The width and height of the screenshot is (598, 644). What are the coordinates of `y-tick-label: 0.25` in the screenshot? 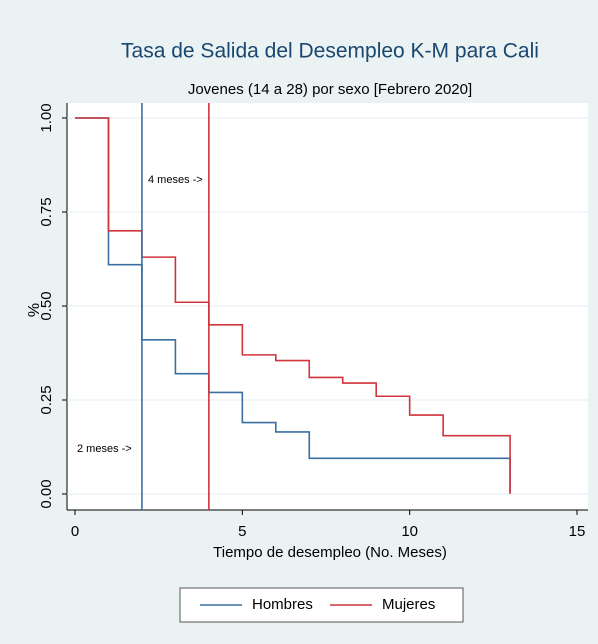 It's located at (46, 399).